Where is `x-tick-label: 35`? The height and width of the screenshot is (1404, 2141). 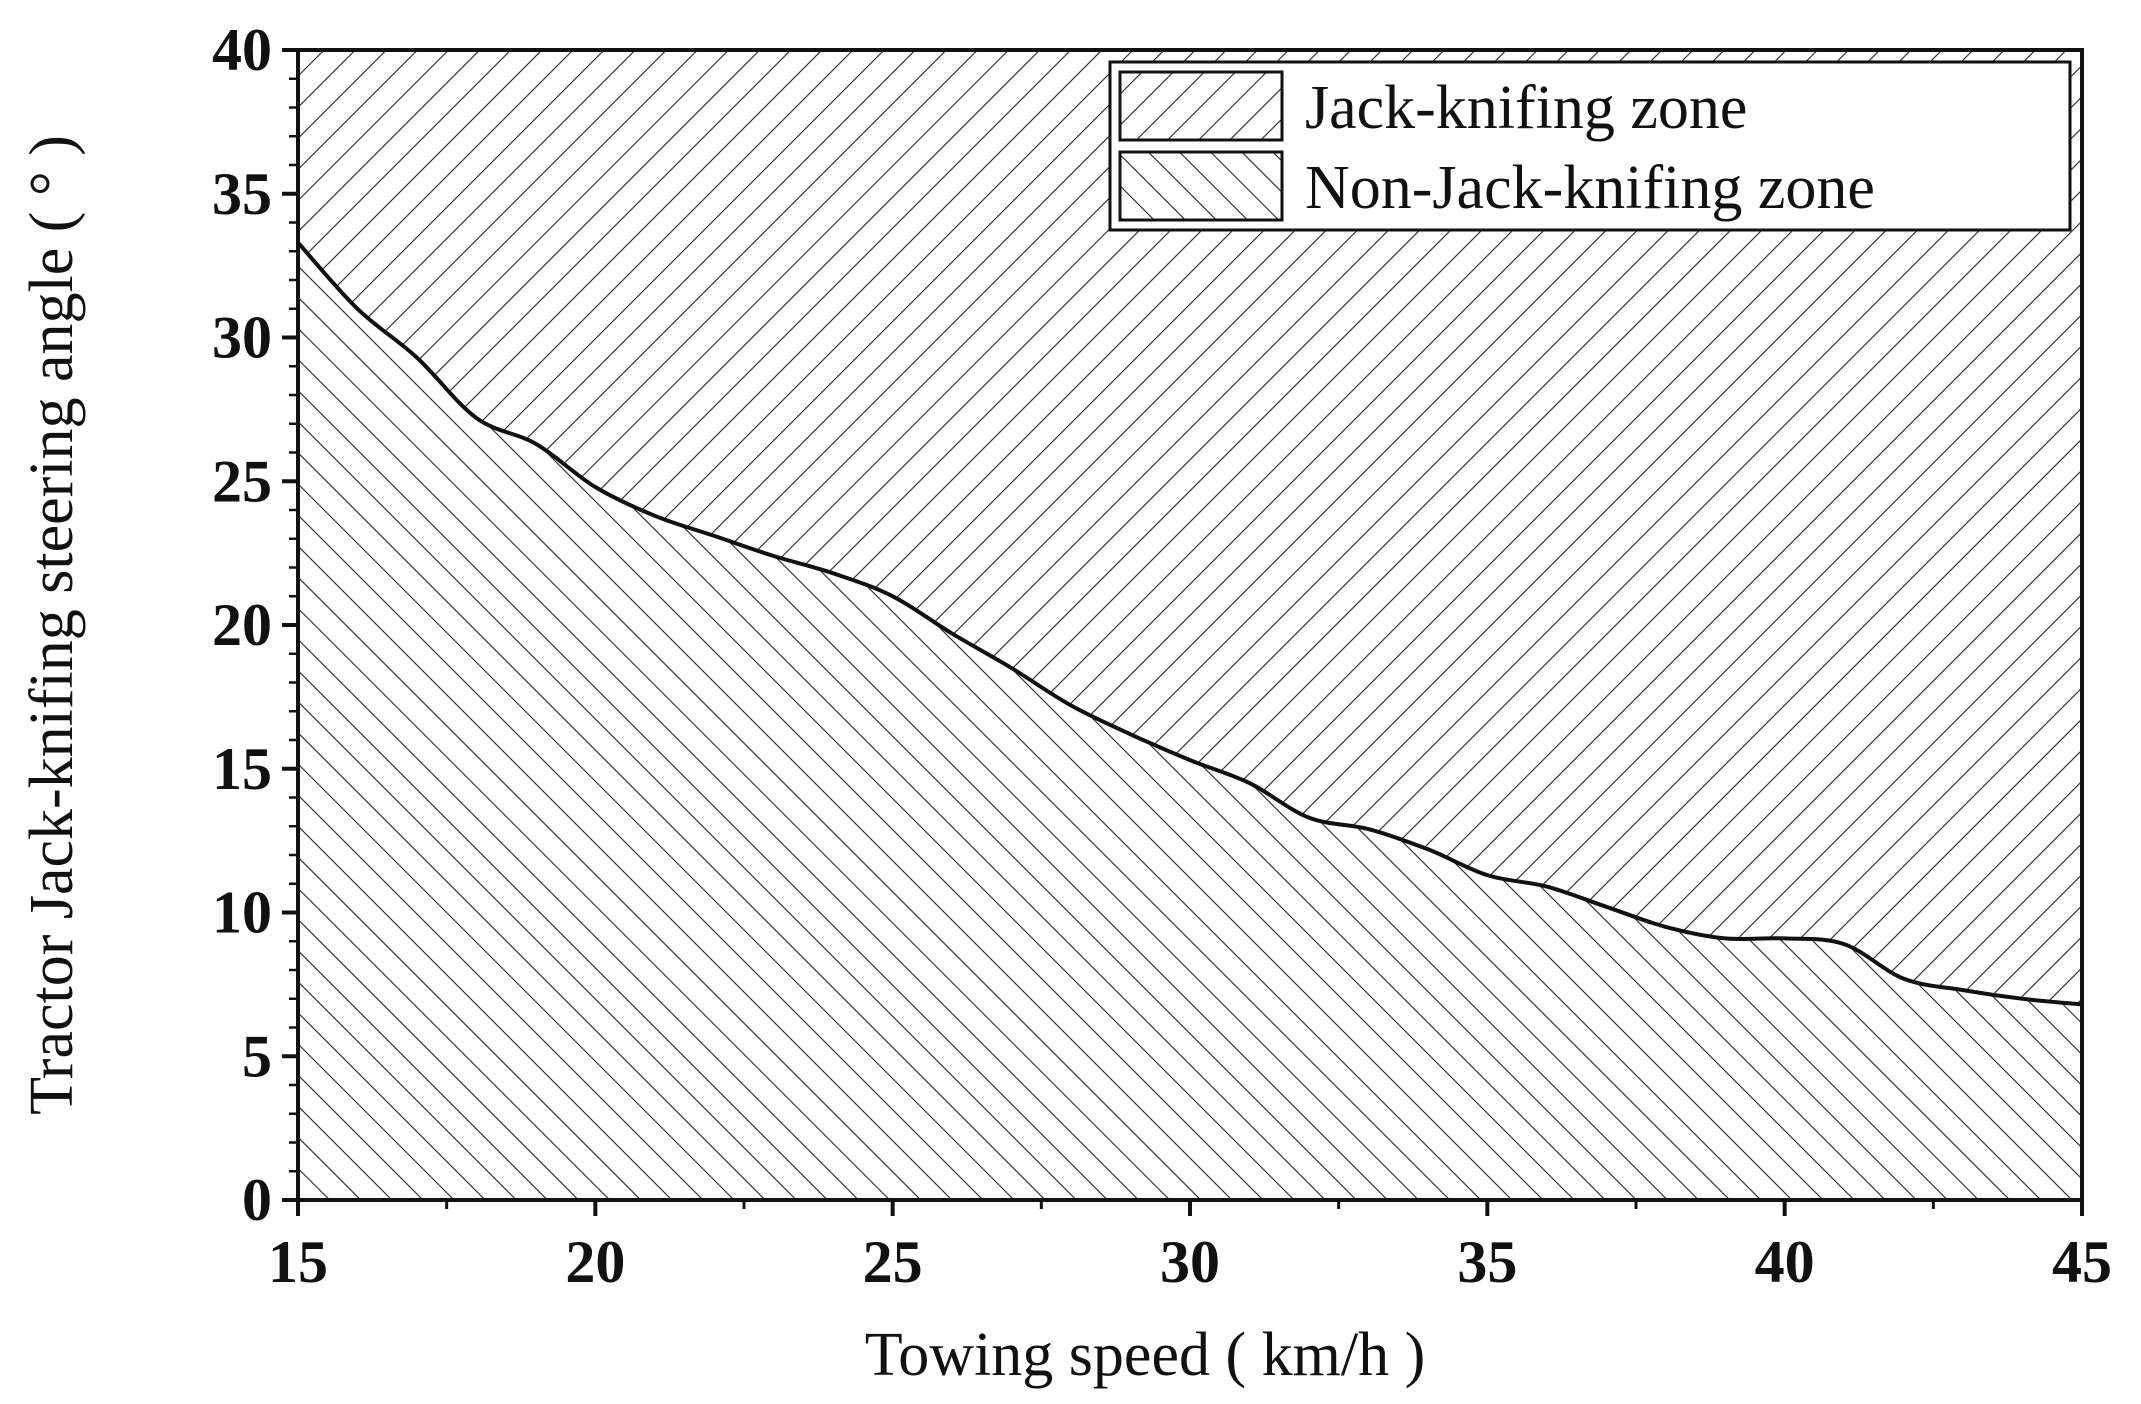 x-tick-label: 35 is located at coordinates (1487, 1262).